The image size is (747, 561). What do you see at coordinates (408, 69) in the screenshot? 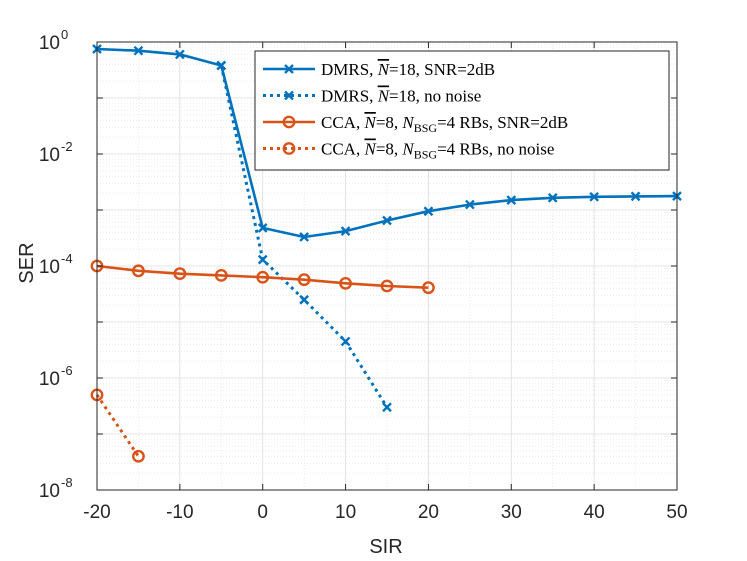
I see `legend-label: DMRS, N=18, SNR=2dB` at bounding box center [408, 69].